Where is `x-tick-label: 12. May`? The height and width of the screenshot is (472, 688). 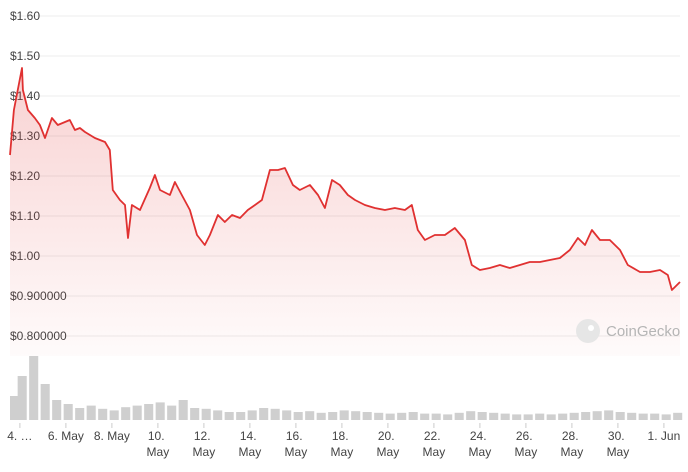 x-tick-label: 12. May is located at coordinates (204, 444).